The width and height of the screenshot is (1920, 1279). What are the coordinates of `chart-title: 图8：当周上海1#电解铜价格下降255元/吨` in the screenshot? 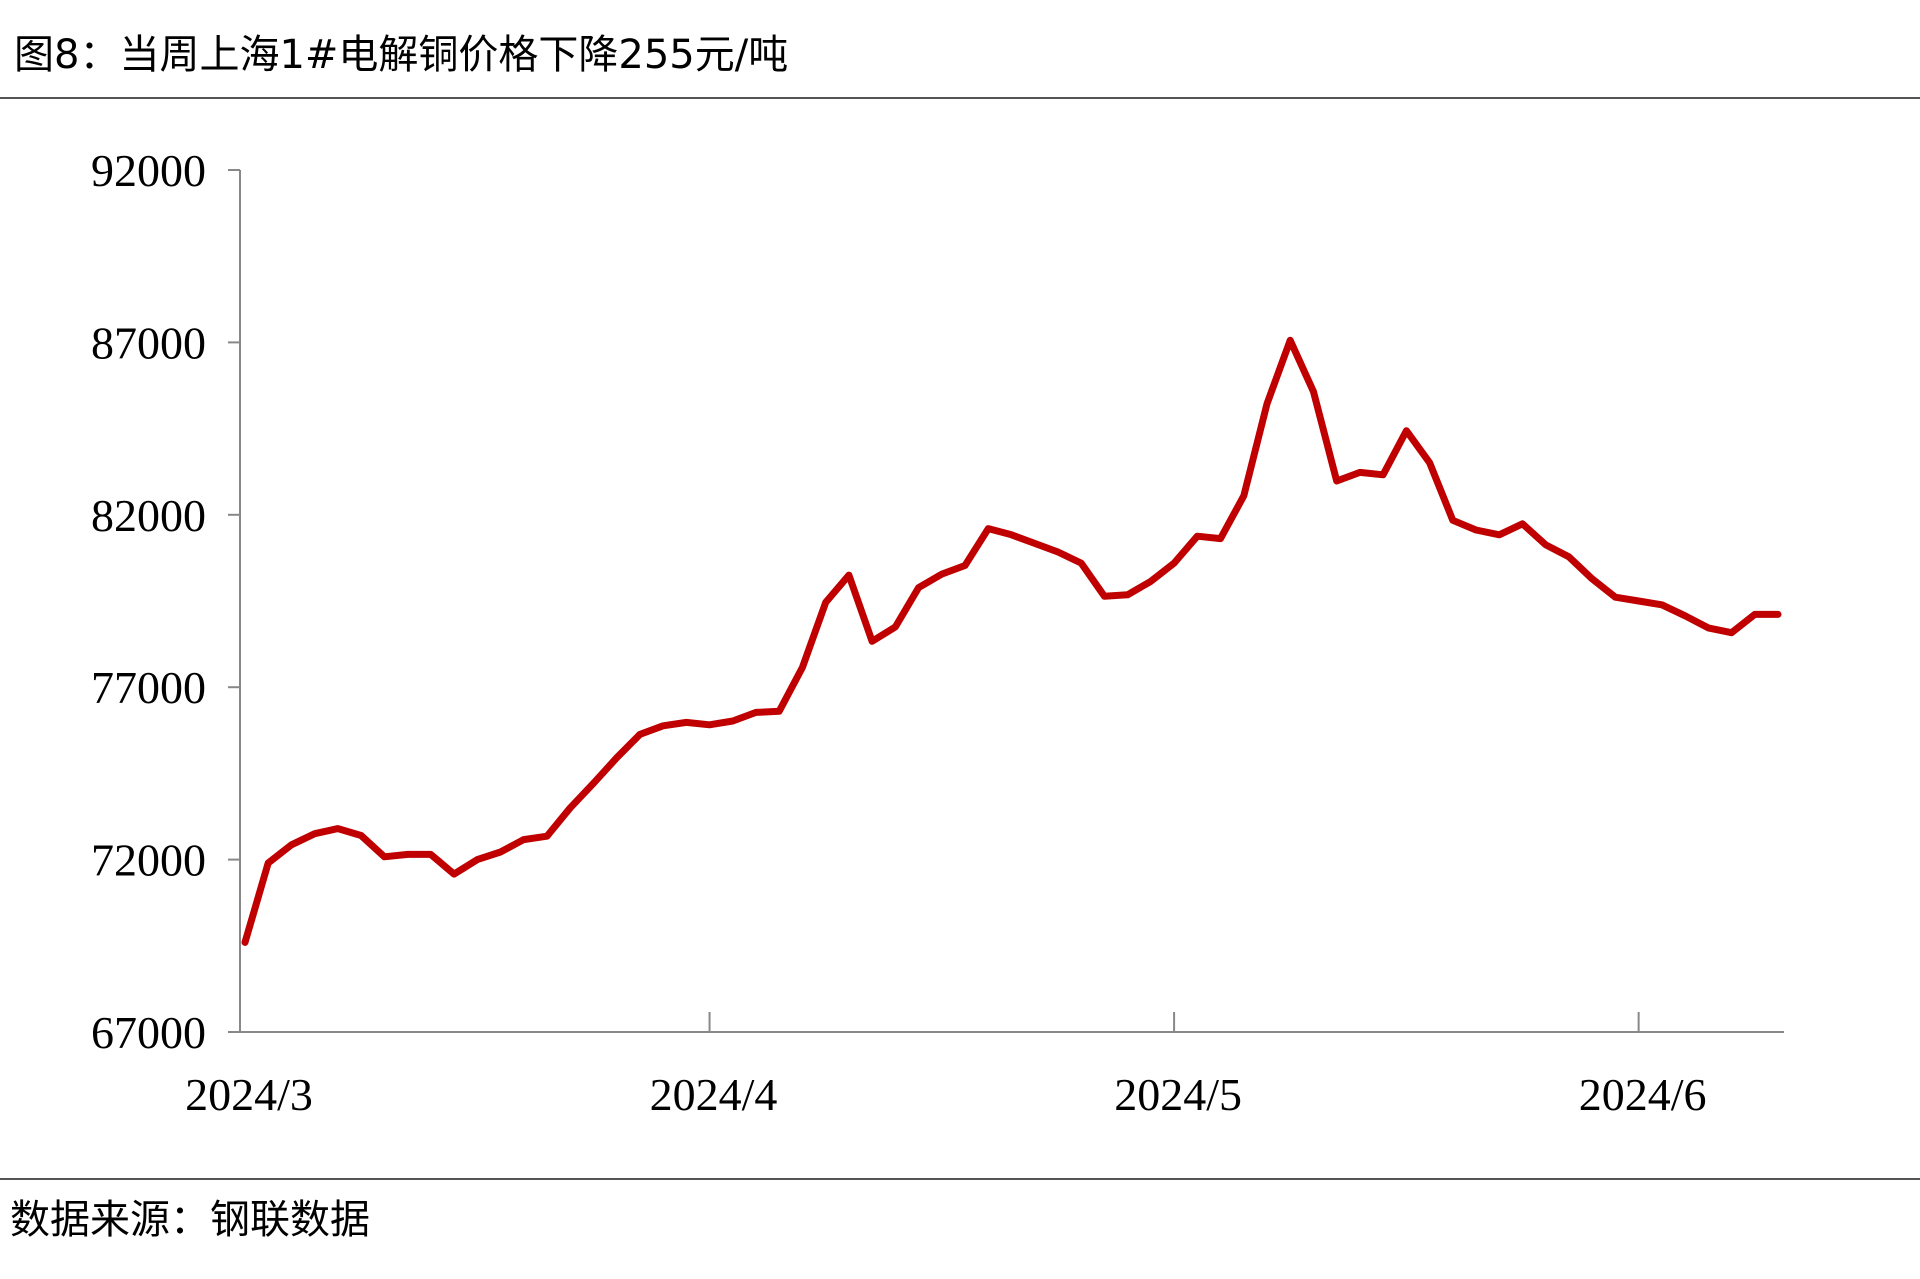 It's located at (401, 55).